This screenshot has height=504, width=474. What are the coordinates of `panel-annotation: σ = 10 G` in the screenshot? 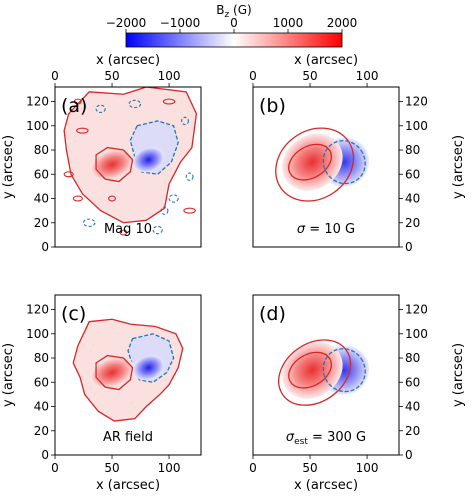 It's located at (326, 229).